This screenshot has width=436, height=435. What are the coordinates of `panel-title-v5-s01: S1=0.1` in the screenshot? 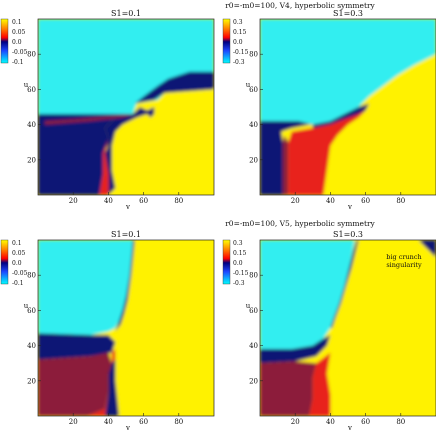 It's located at (126, 234).